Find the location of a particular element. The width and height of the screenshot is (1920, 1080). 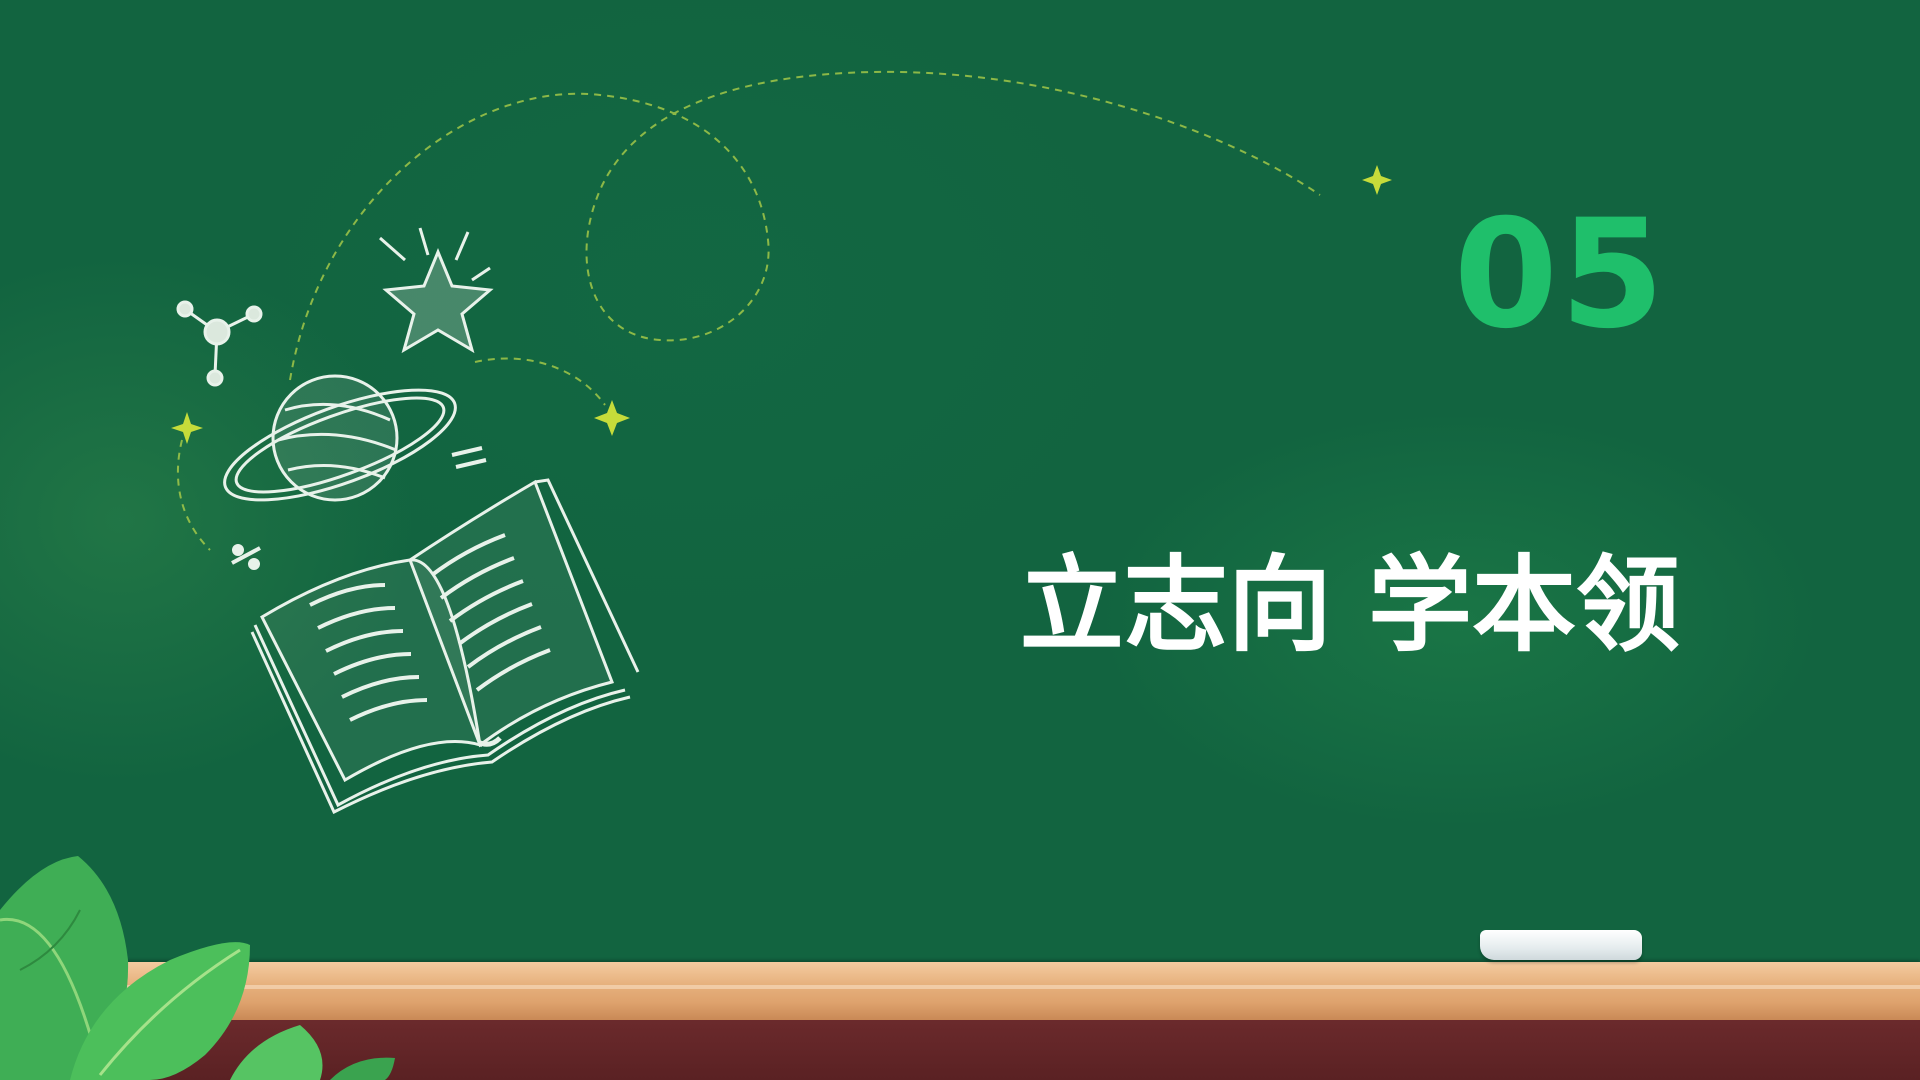

section-title: 立志向 学本领 is located at coordinates (1349, 605).